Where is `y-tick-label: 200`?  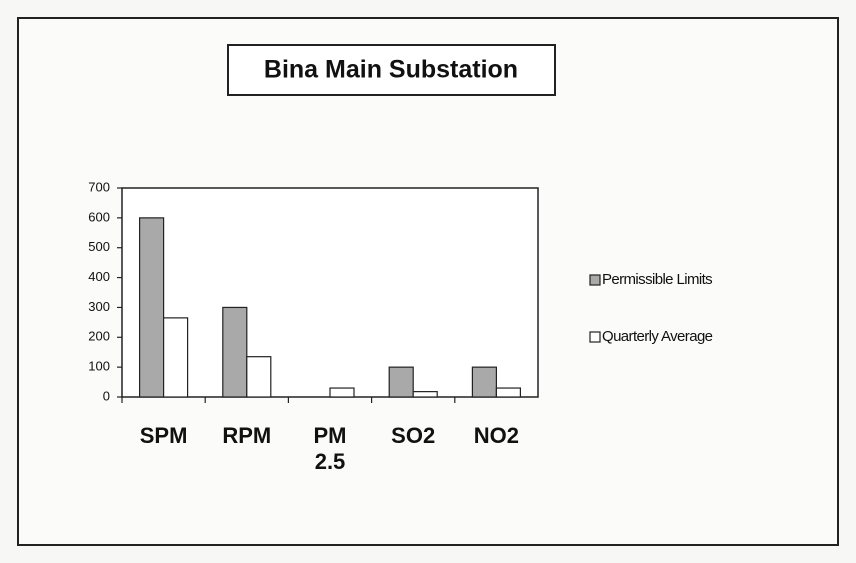
y-tick-label: 200 is located at coordinates (99, 336).